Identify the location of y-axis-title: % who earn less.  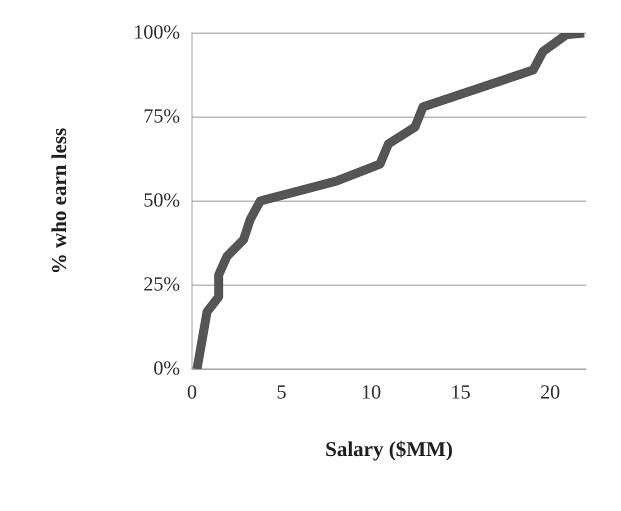
(59, 201).